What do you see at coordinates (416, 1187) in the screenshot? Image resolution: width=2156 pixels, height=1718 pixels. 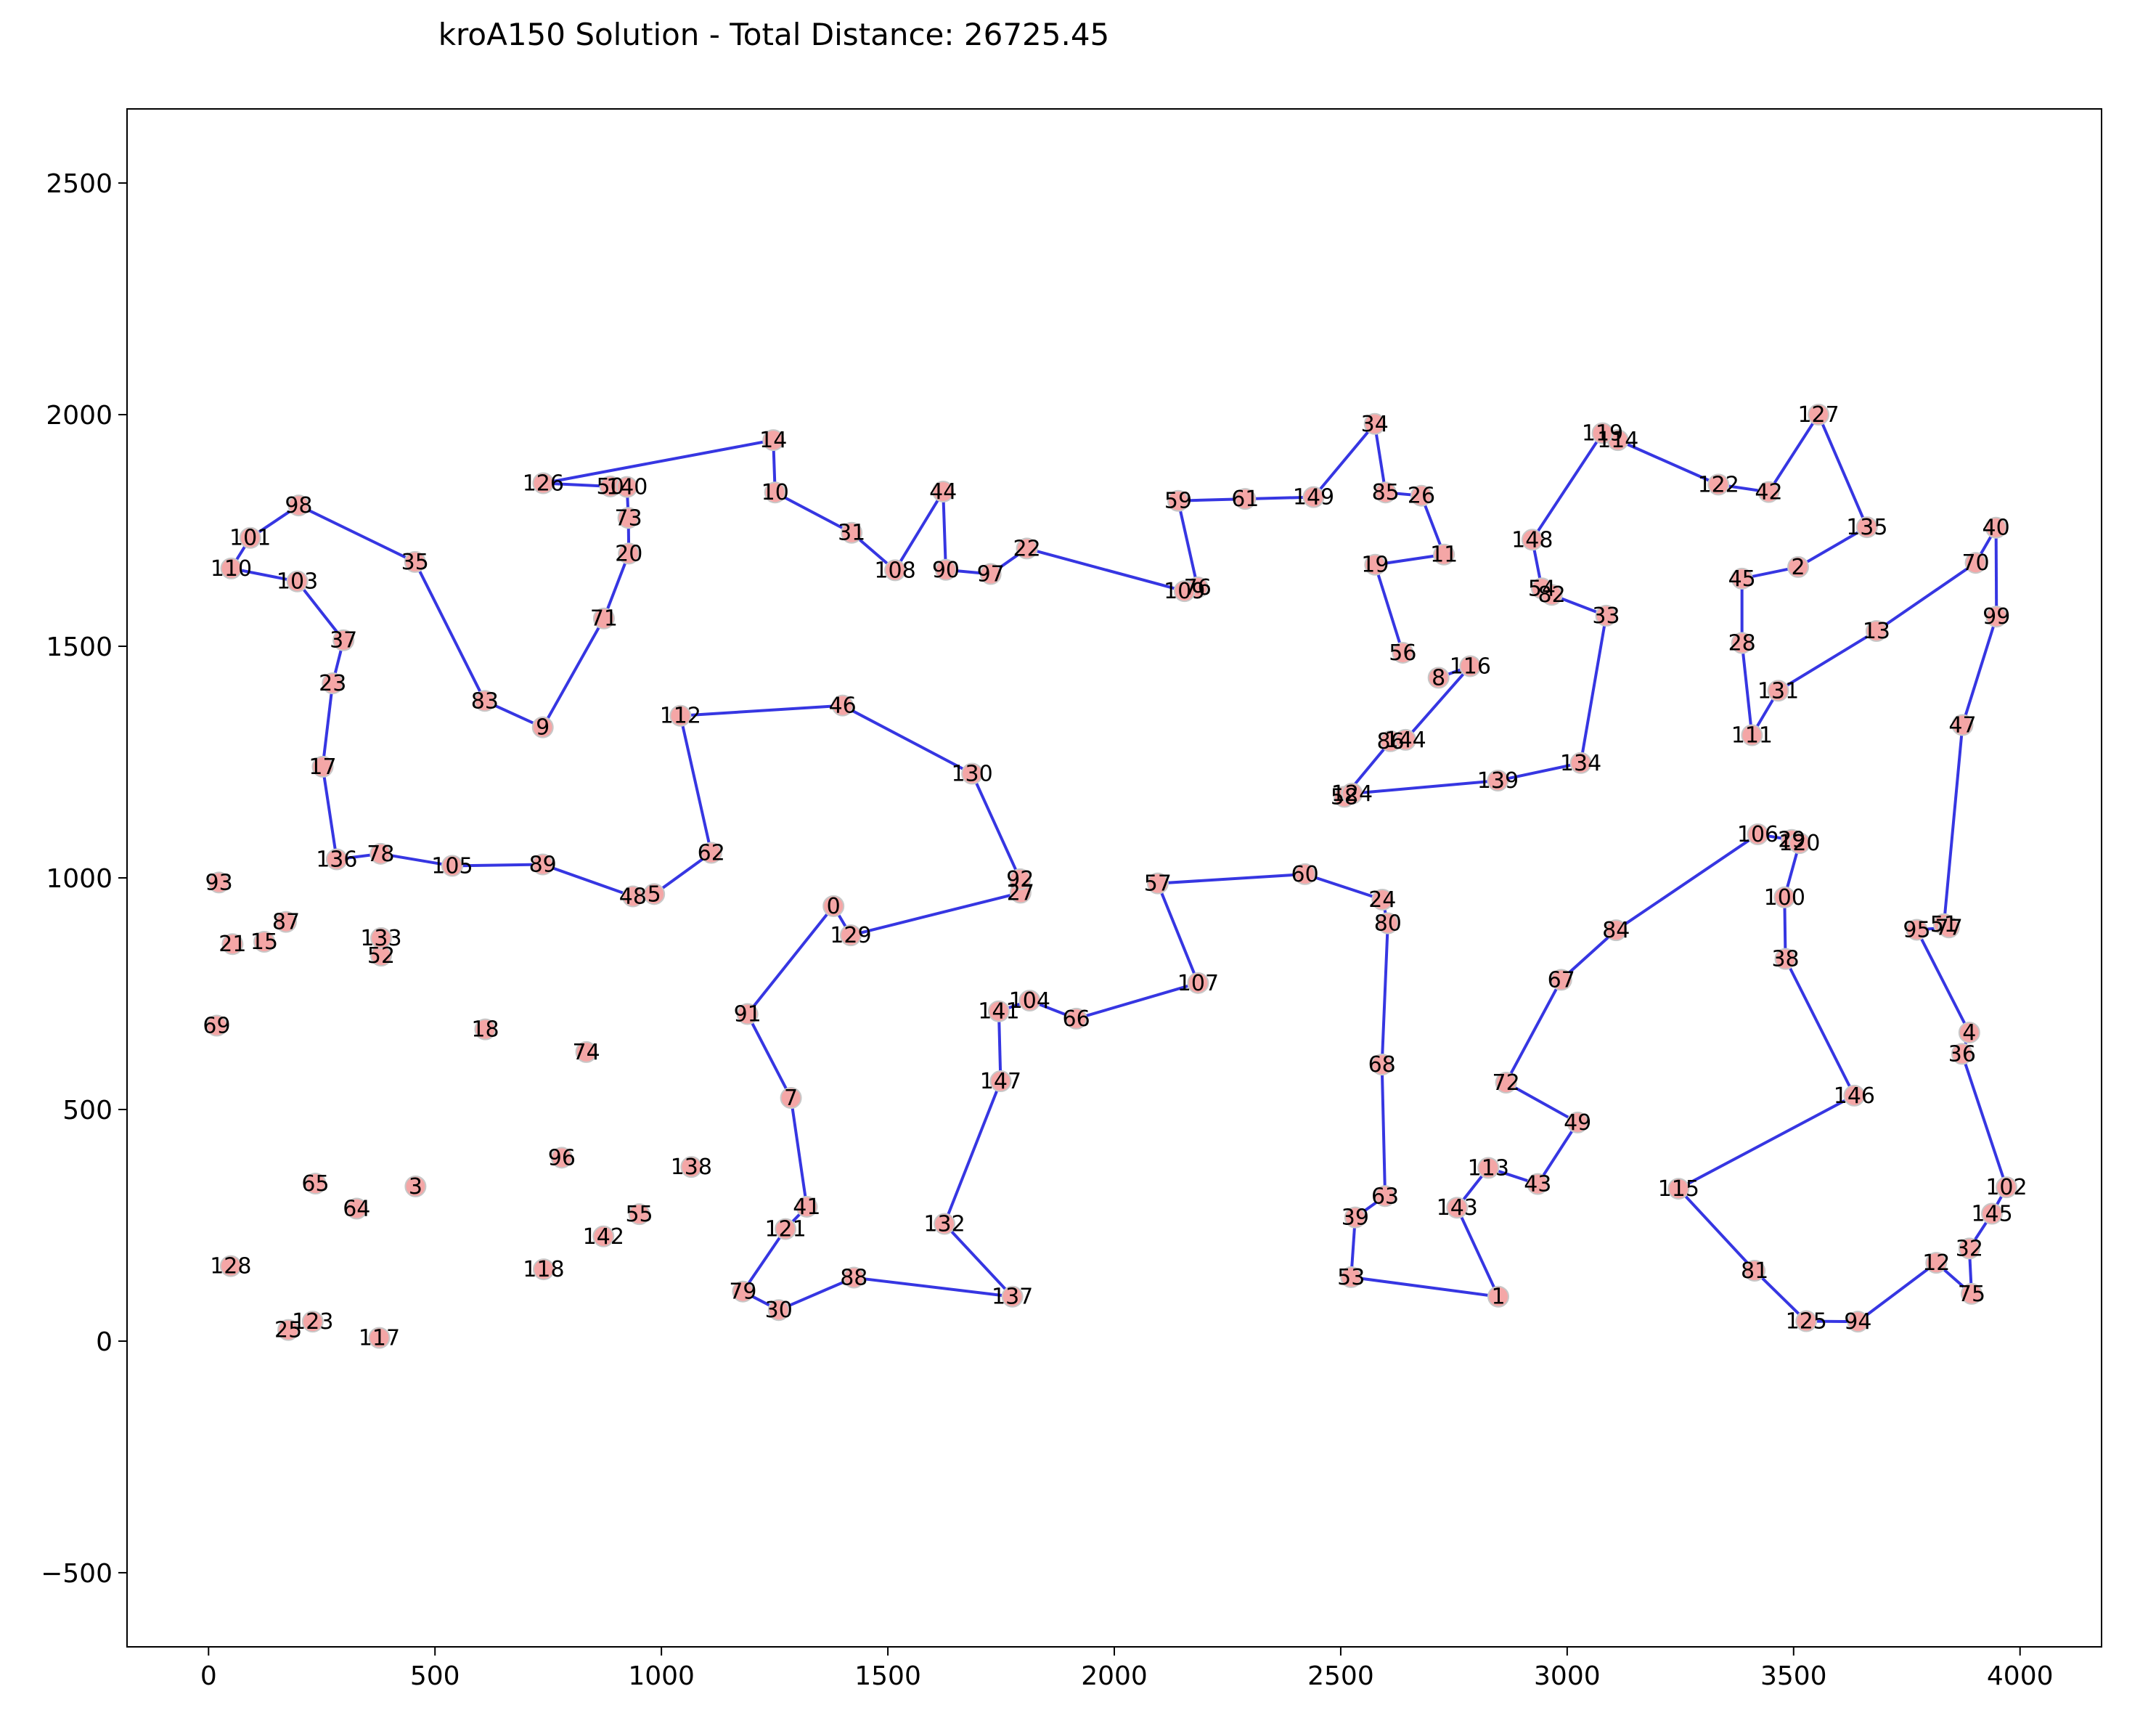 I see `city-label: 3` at bounding box center [416, 1187].